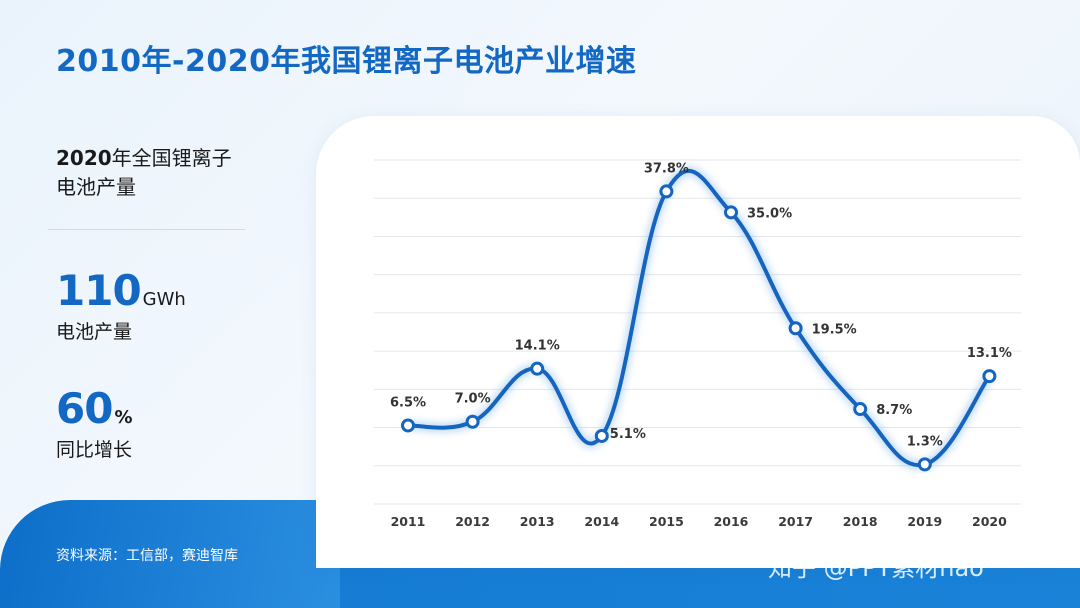  I want to click on data-label: 1.3%, so click(925, 441).